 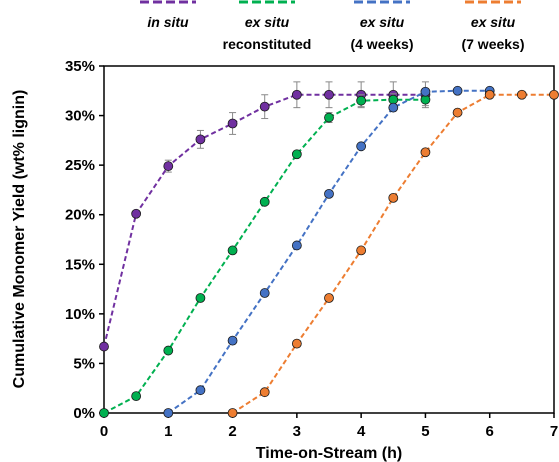 What do you see at coordinates (80, 264) in the screenshot?
I see `y-tick-label: 15%` at bounding box center [80, 264].